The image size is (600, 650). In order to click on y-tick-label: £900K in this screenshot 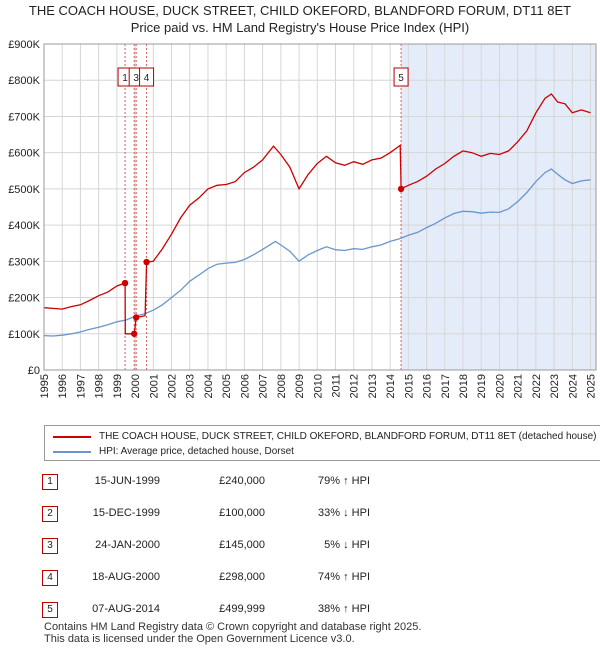, I will do `click(24, 45)`.